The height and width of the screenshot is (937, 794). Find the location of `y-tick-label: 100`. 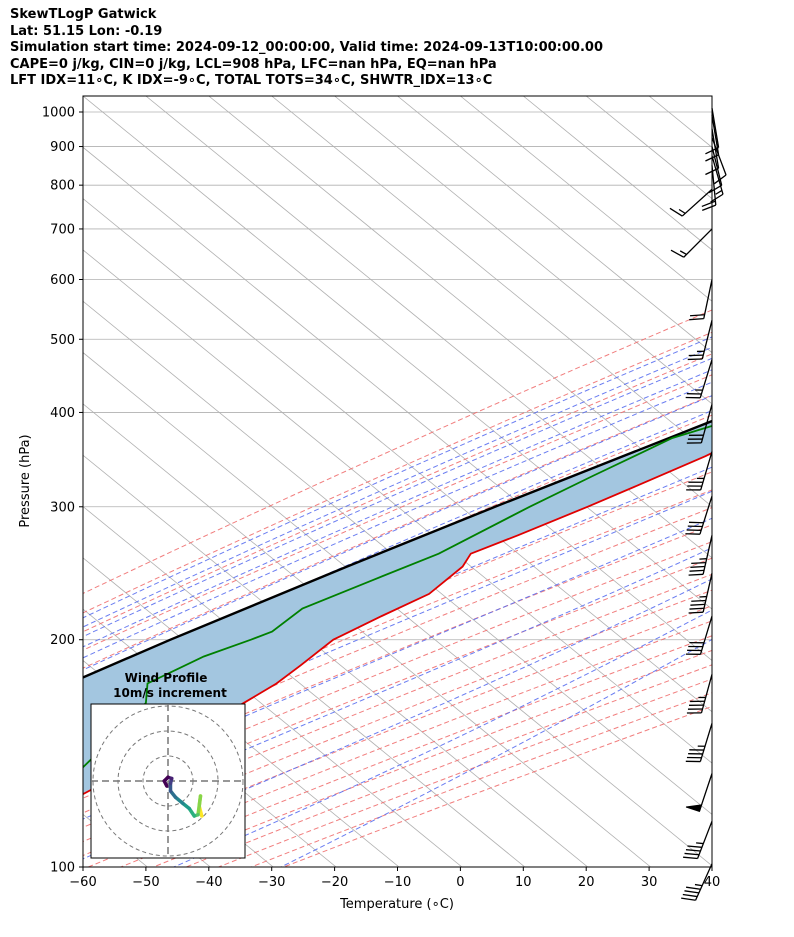

y-tick-label: 100 is located at coordinates (62, 868).